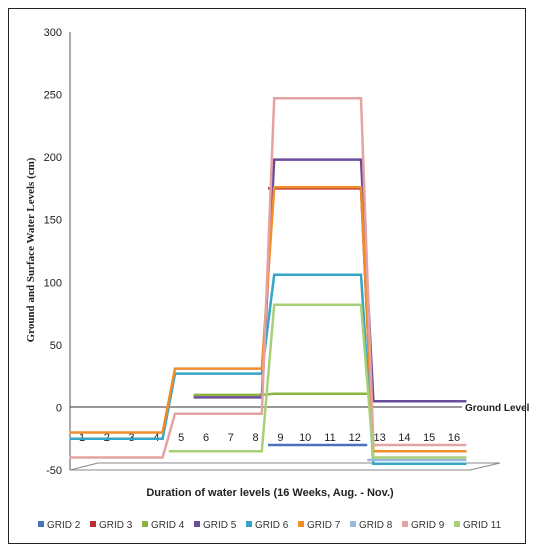 The image size is (536, 554). What do you see at coordinates (379, 438) in the screenshot?
I see `x-tick-label: 13` at bounding box center [379, 438].